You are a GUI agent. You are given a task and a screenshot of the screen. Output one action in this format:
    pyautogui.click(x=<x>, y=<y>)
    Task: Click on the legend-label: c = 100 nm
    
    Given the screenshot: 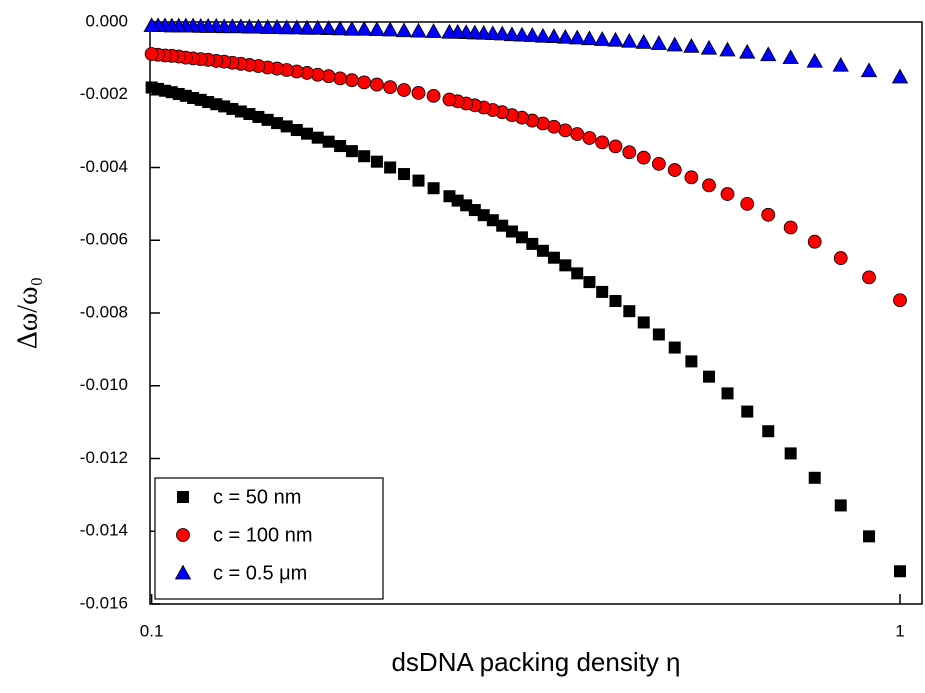 What is the action you would take?
    pyautogui.click(x=263, y=535)
    